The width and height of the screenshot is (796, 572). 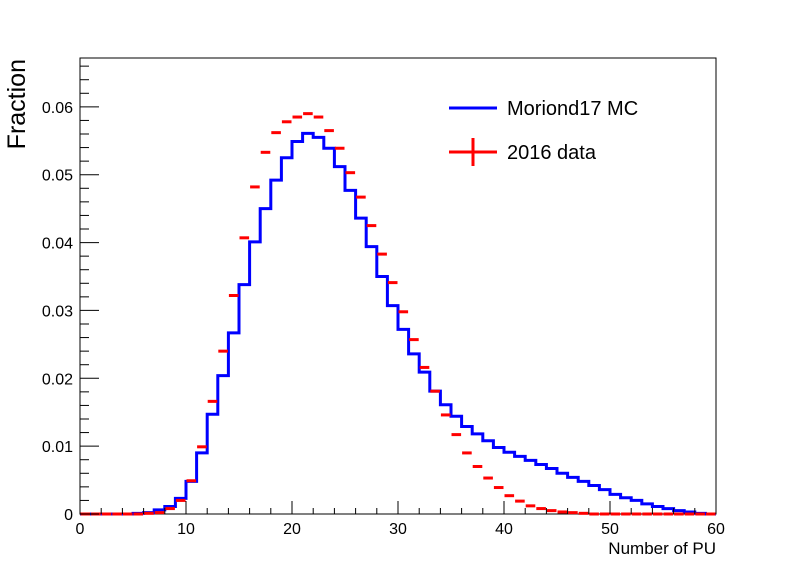 What do you see at coordinates (716, 529) in the screenshot?
I see `x-tick-label: 60` at bounding box center [716, 529].